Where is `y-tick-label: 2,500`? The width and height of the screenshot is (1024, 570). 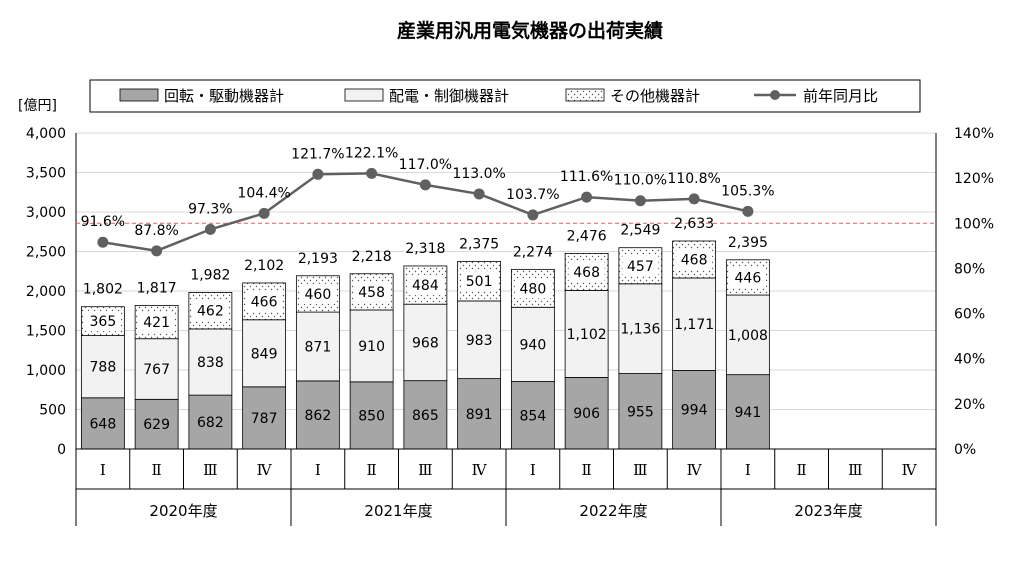 y-tick-label: 2,500 is located at coordinates (46, 253).